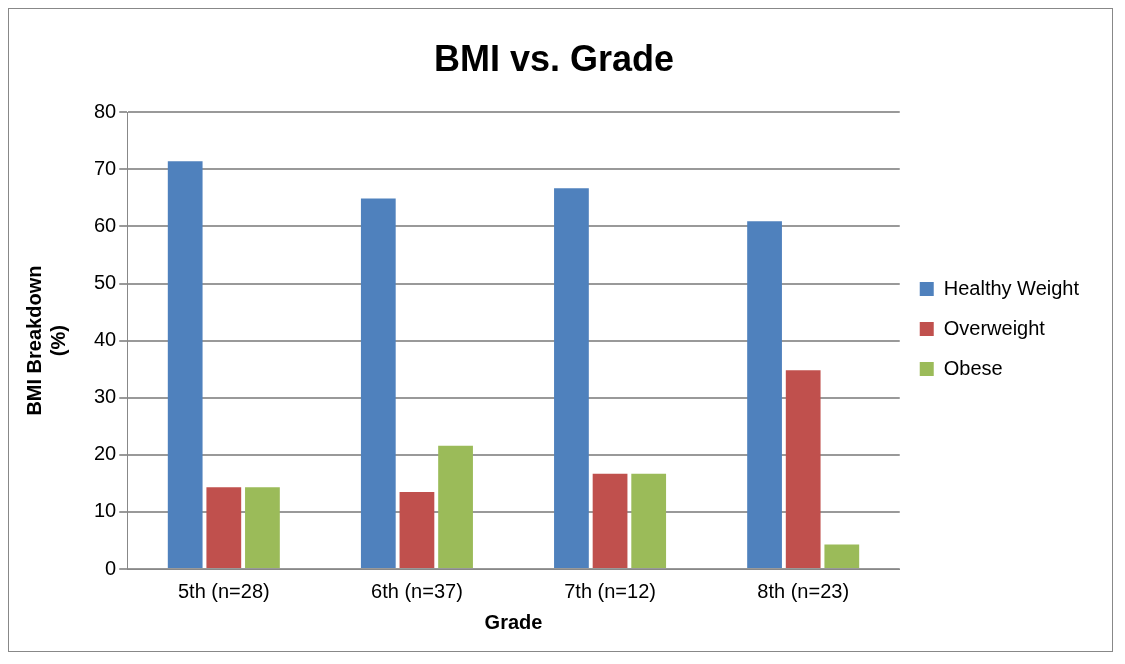 The height and width of the screenshot is (664, 1125). I want to click on legend-label: Obese, so click(973, 367).